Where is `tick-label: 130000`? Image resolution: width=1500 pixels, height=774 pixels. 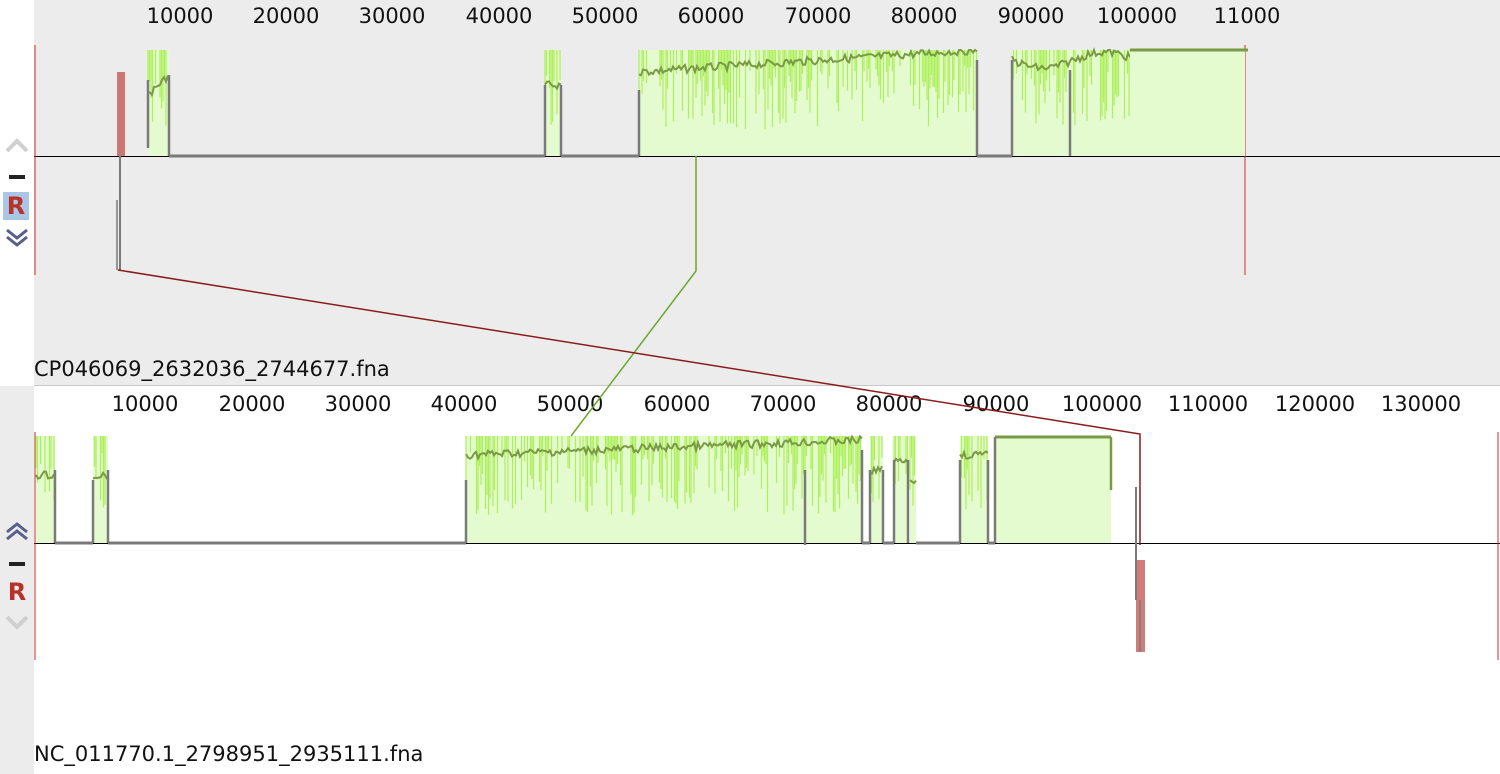
tick-label: 130000 is located at coordinates (1421, 404).